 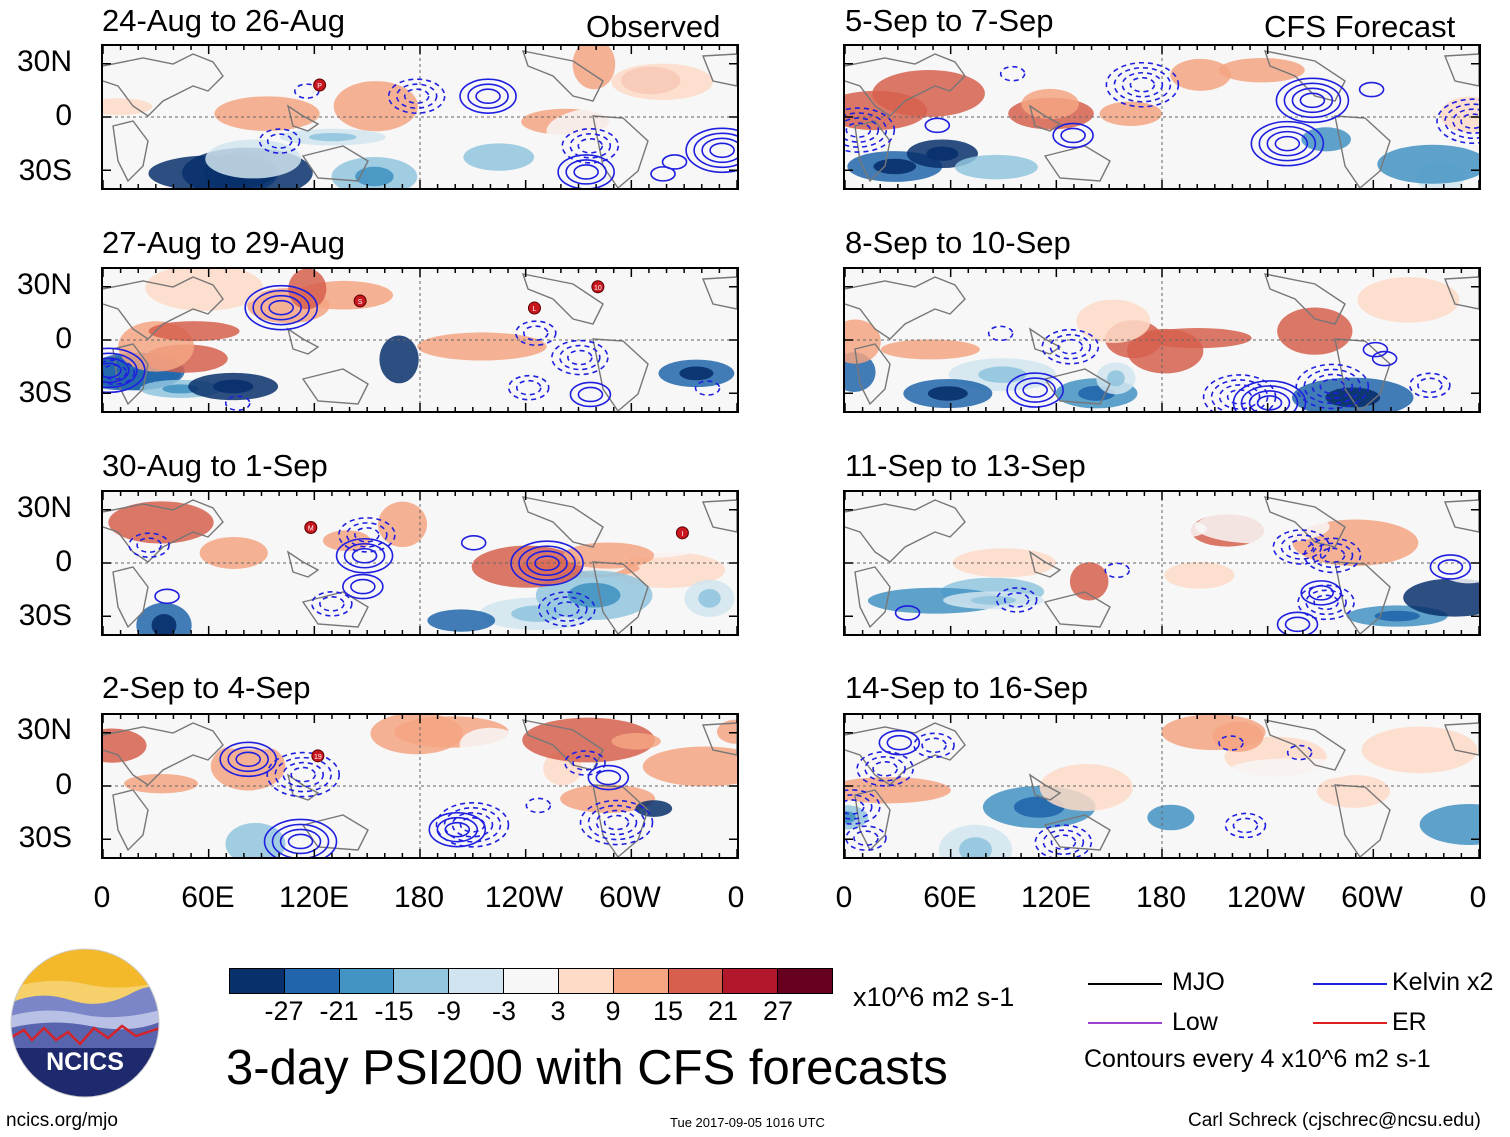 I want to click on observed-map-1: P, so click(x=420, y=117).